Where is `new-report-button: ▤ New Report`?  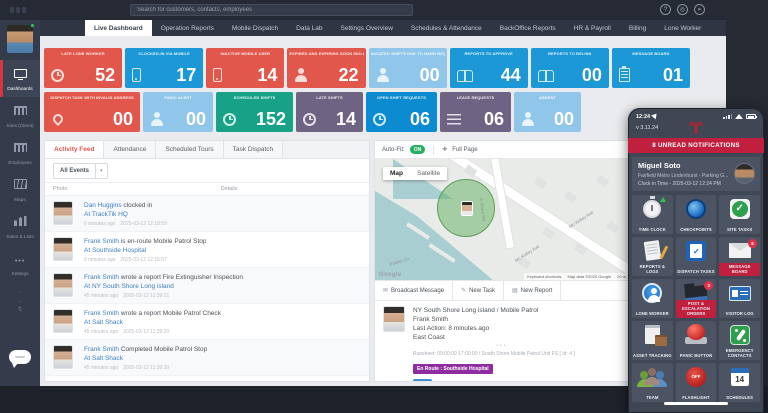 new-report-button: ▤ New Report is located at coordinates (533, 290).